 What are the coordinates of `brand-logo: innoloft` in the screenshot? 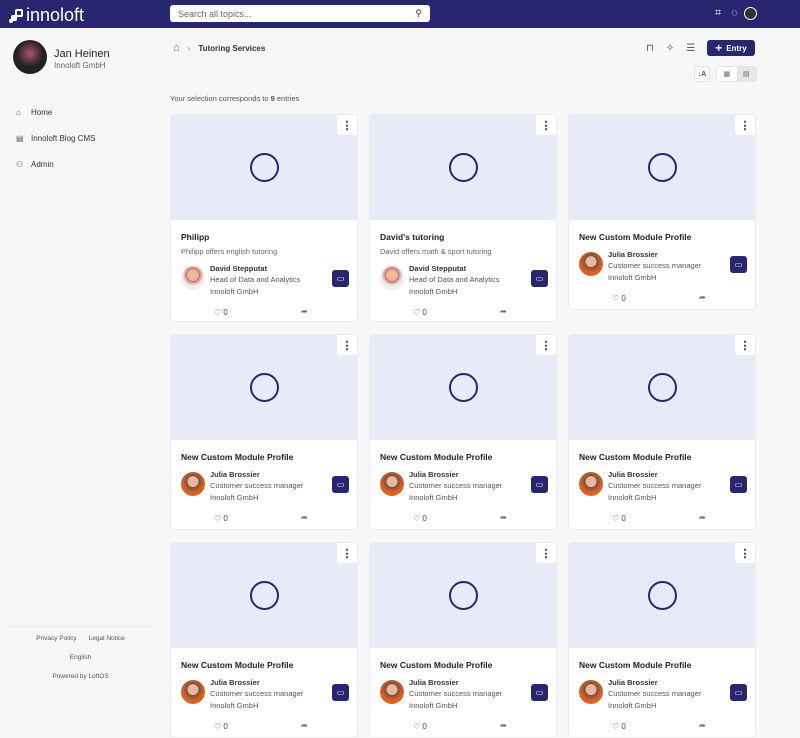 It's located at (46, 15).